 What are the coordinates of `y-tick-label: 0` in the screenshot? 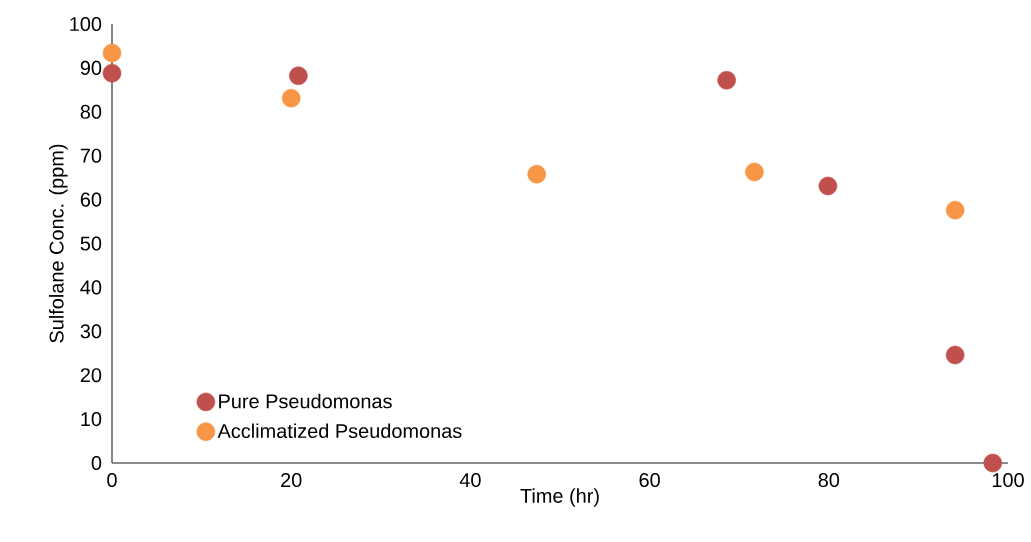 It's located at (96, 463).